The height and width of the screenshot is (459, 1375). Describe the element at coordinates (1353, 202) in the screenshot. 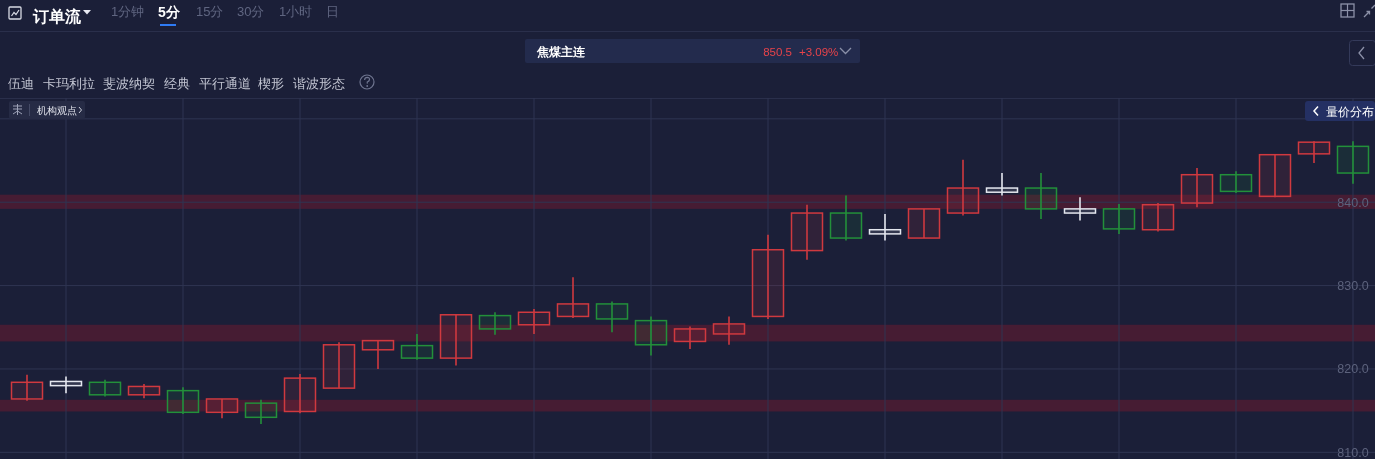

I see `y-tick-label: 840.0` at that location.